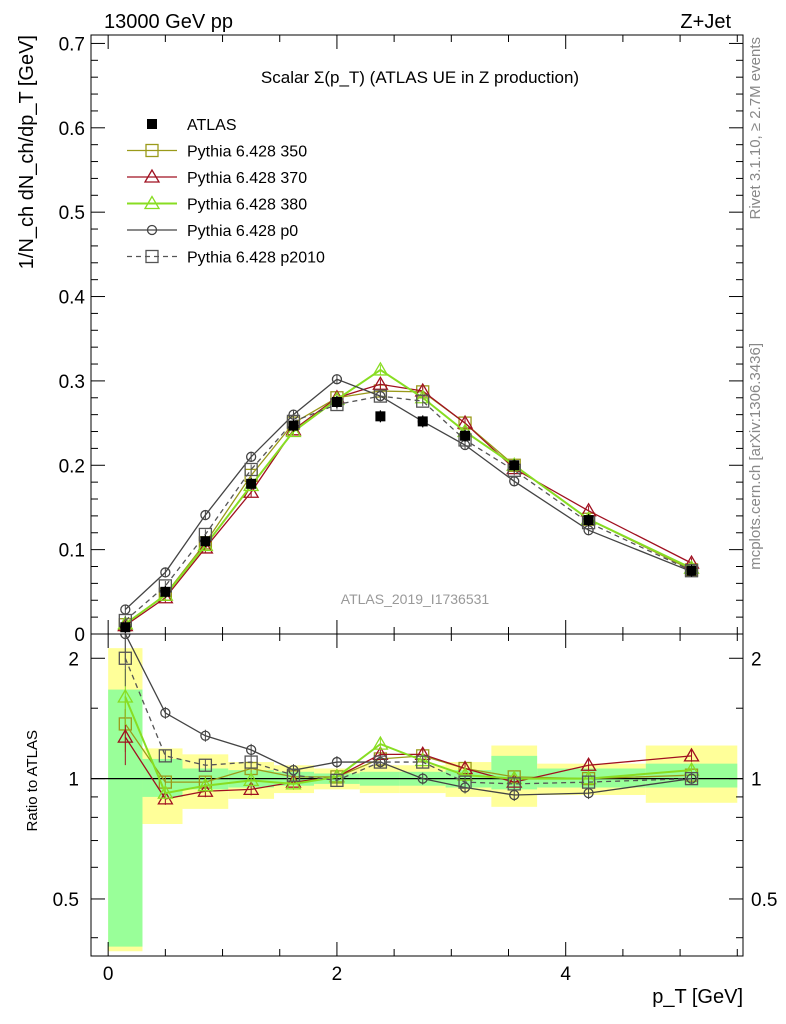  What do you see at coordinates (764, 900) in the screenshot?
I see `ratio-y-tick-label-right: 0.5` at bounding box center [764, 900].